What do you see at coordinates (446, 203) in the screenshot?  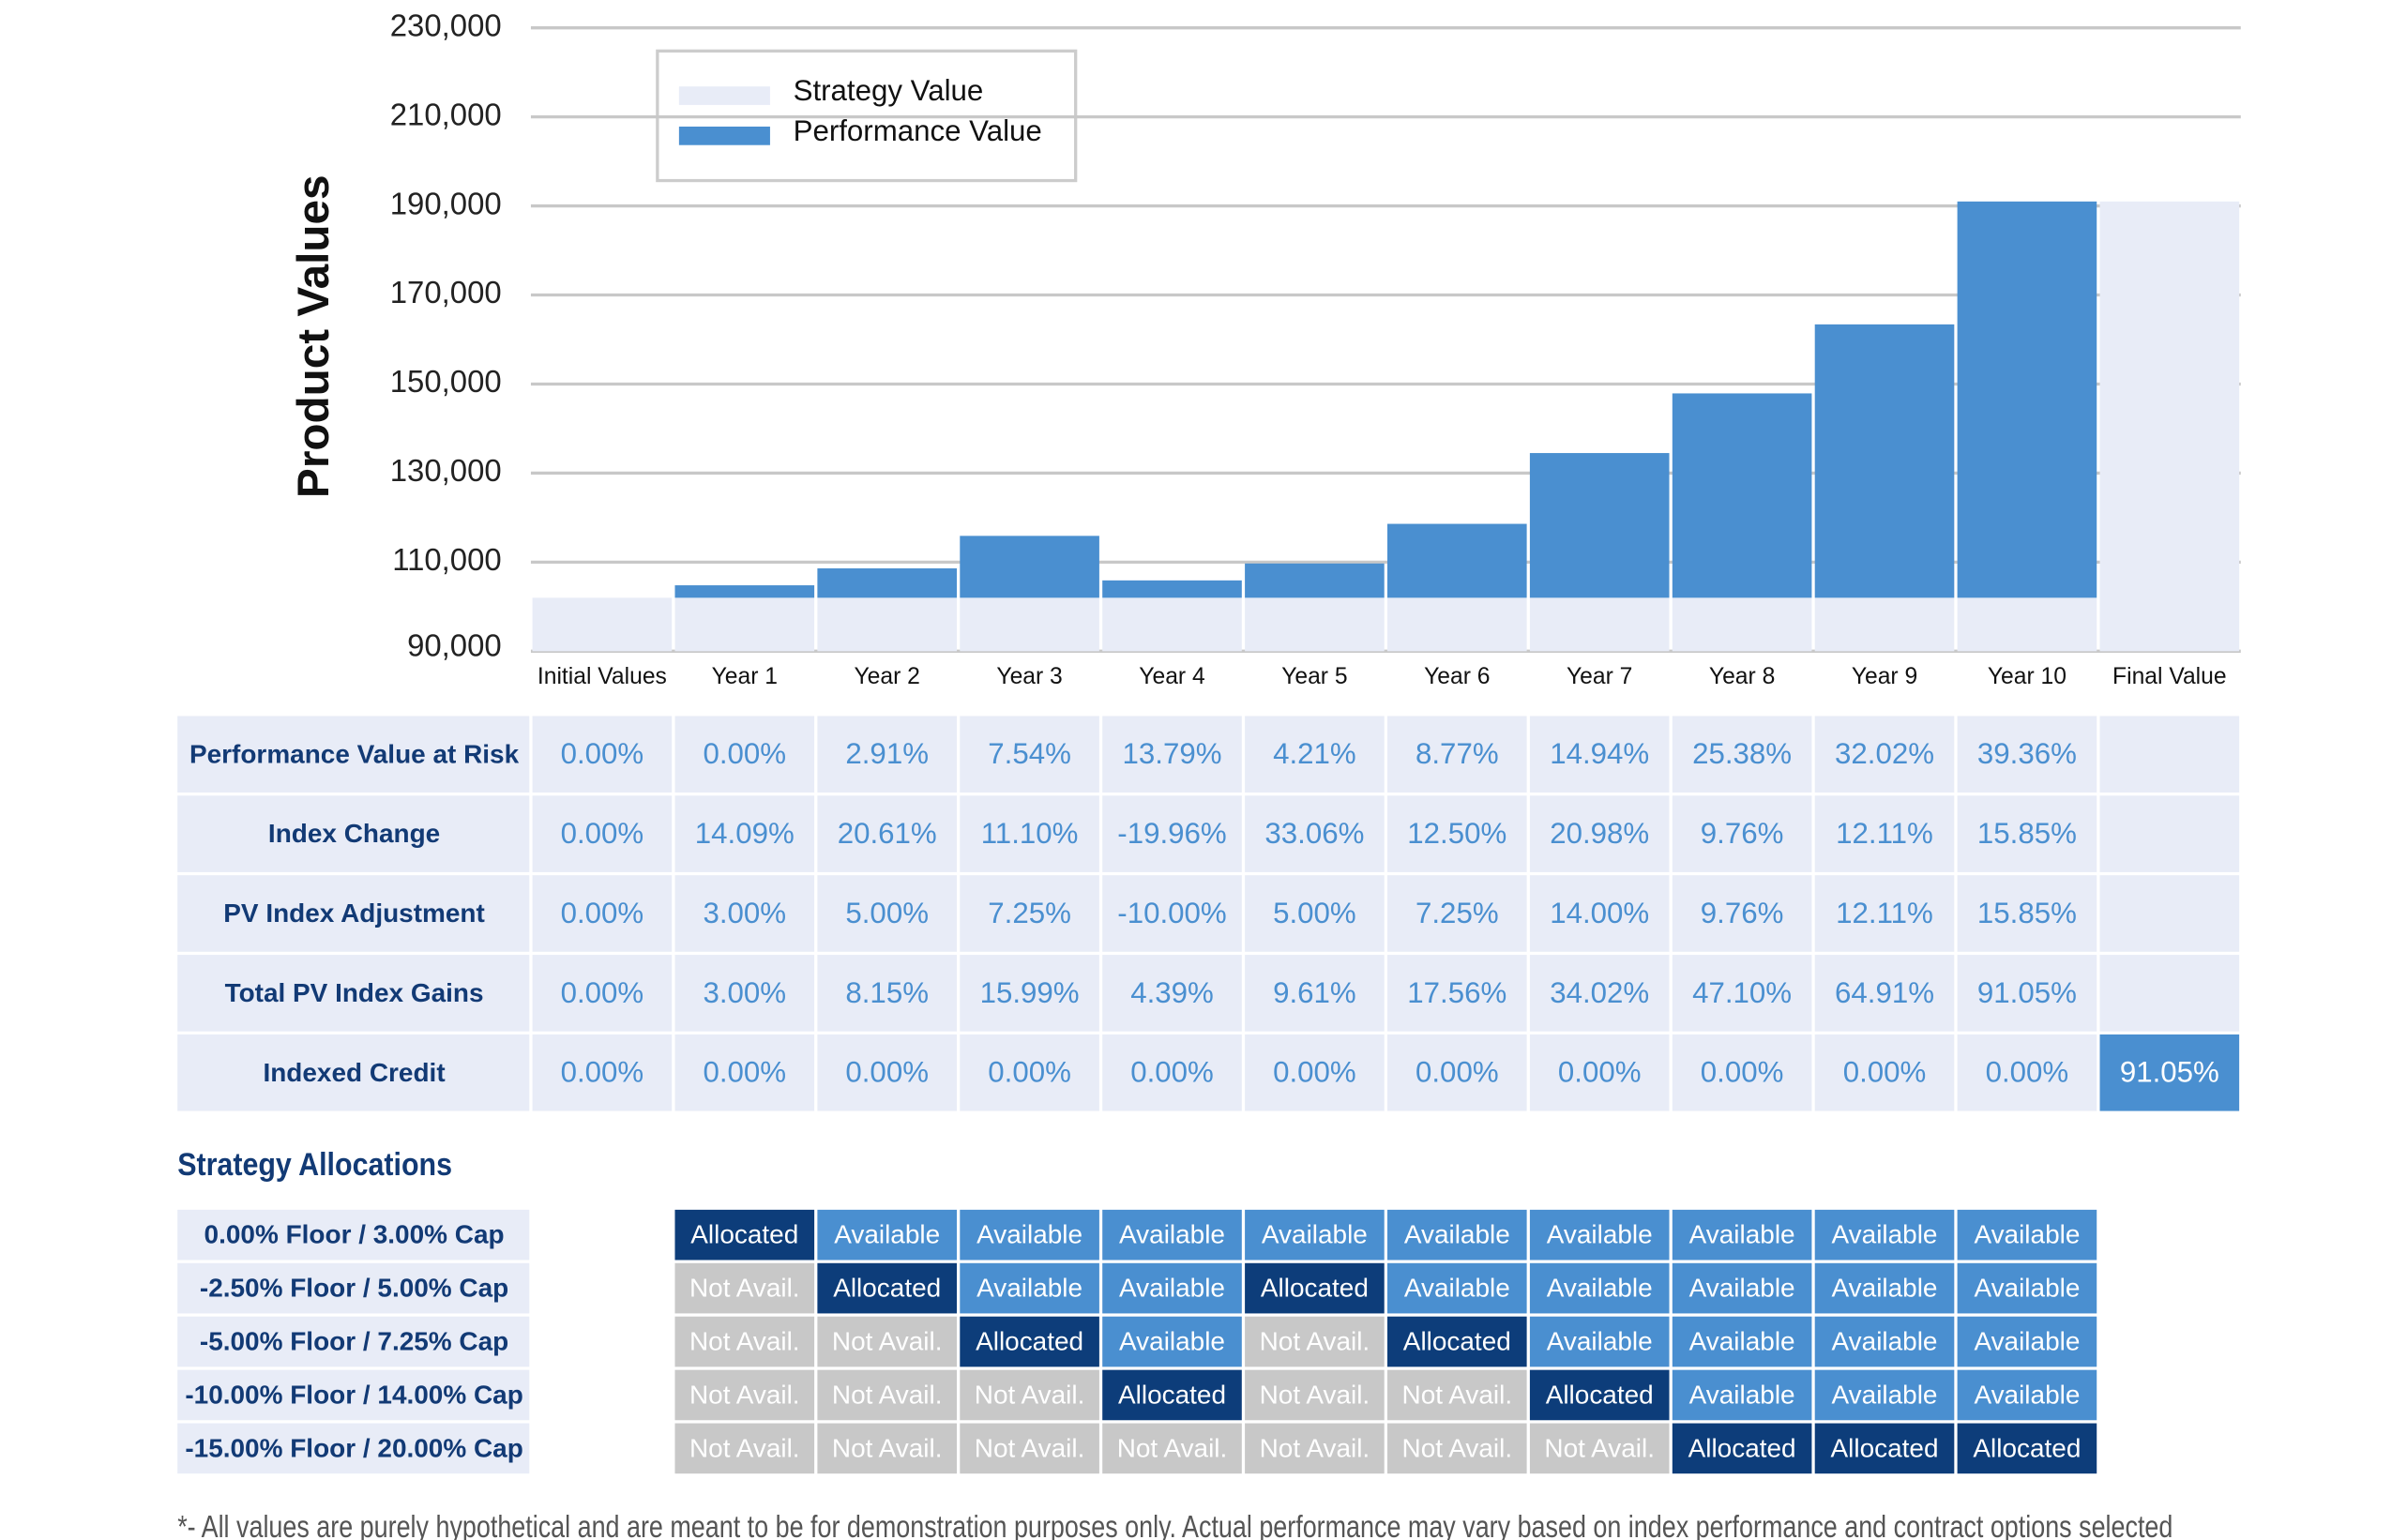 I see `y-tick-label: 190,000` at bounding box center [446, 203].